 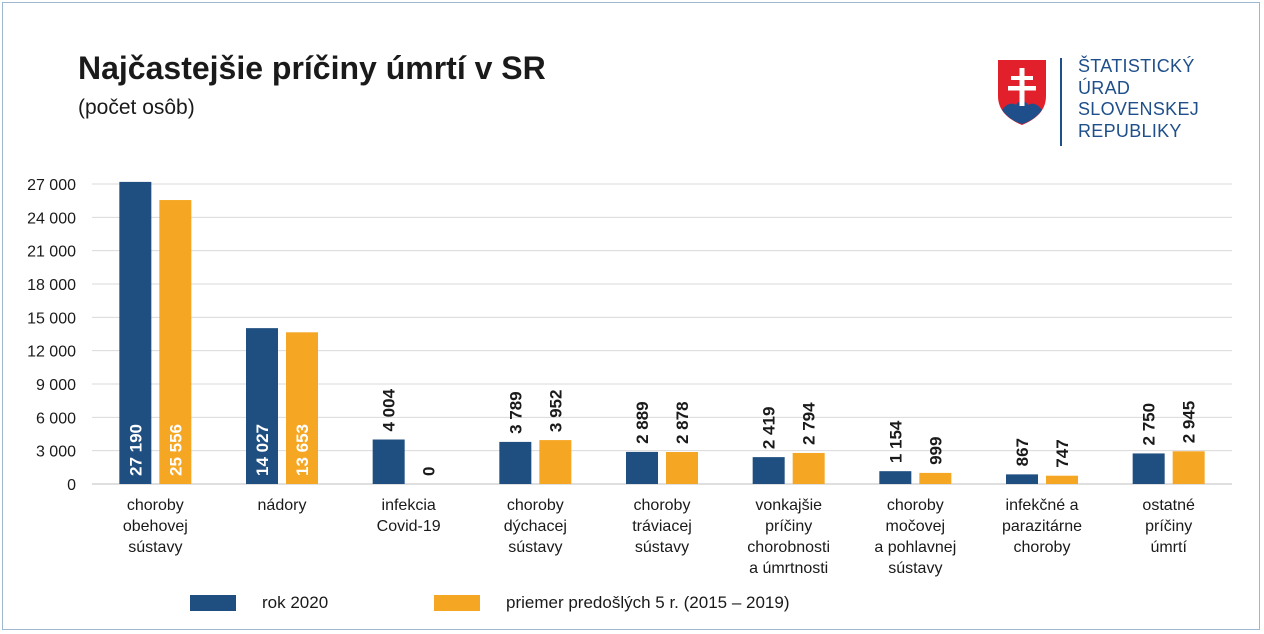 I want to click on category-label-line: močovej, so click(x=916, y=526).